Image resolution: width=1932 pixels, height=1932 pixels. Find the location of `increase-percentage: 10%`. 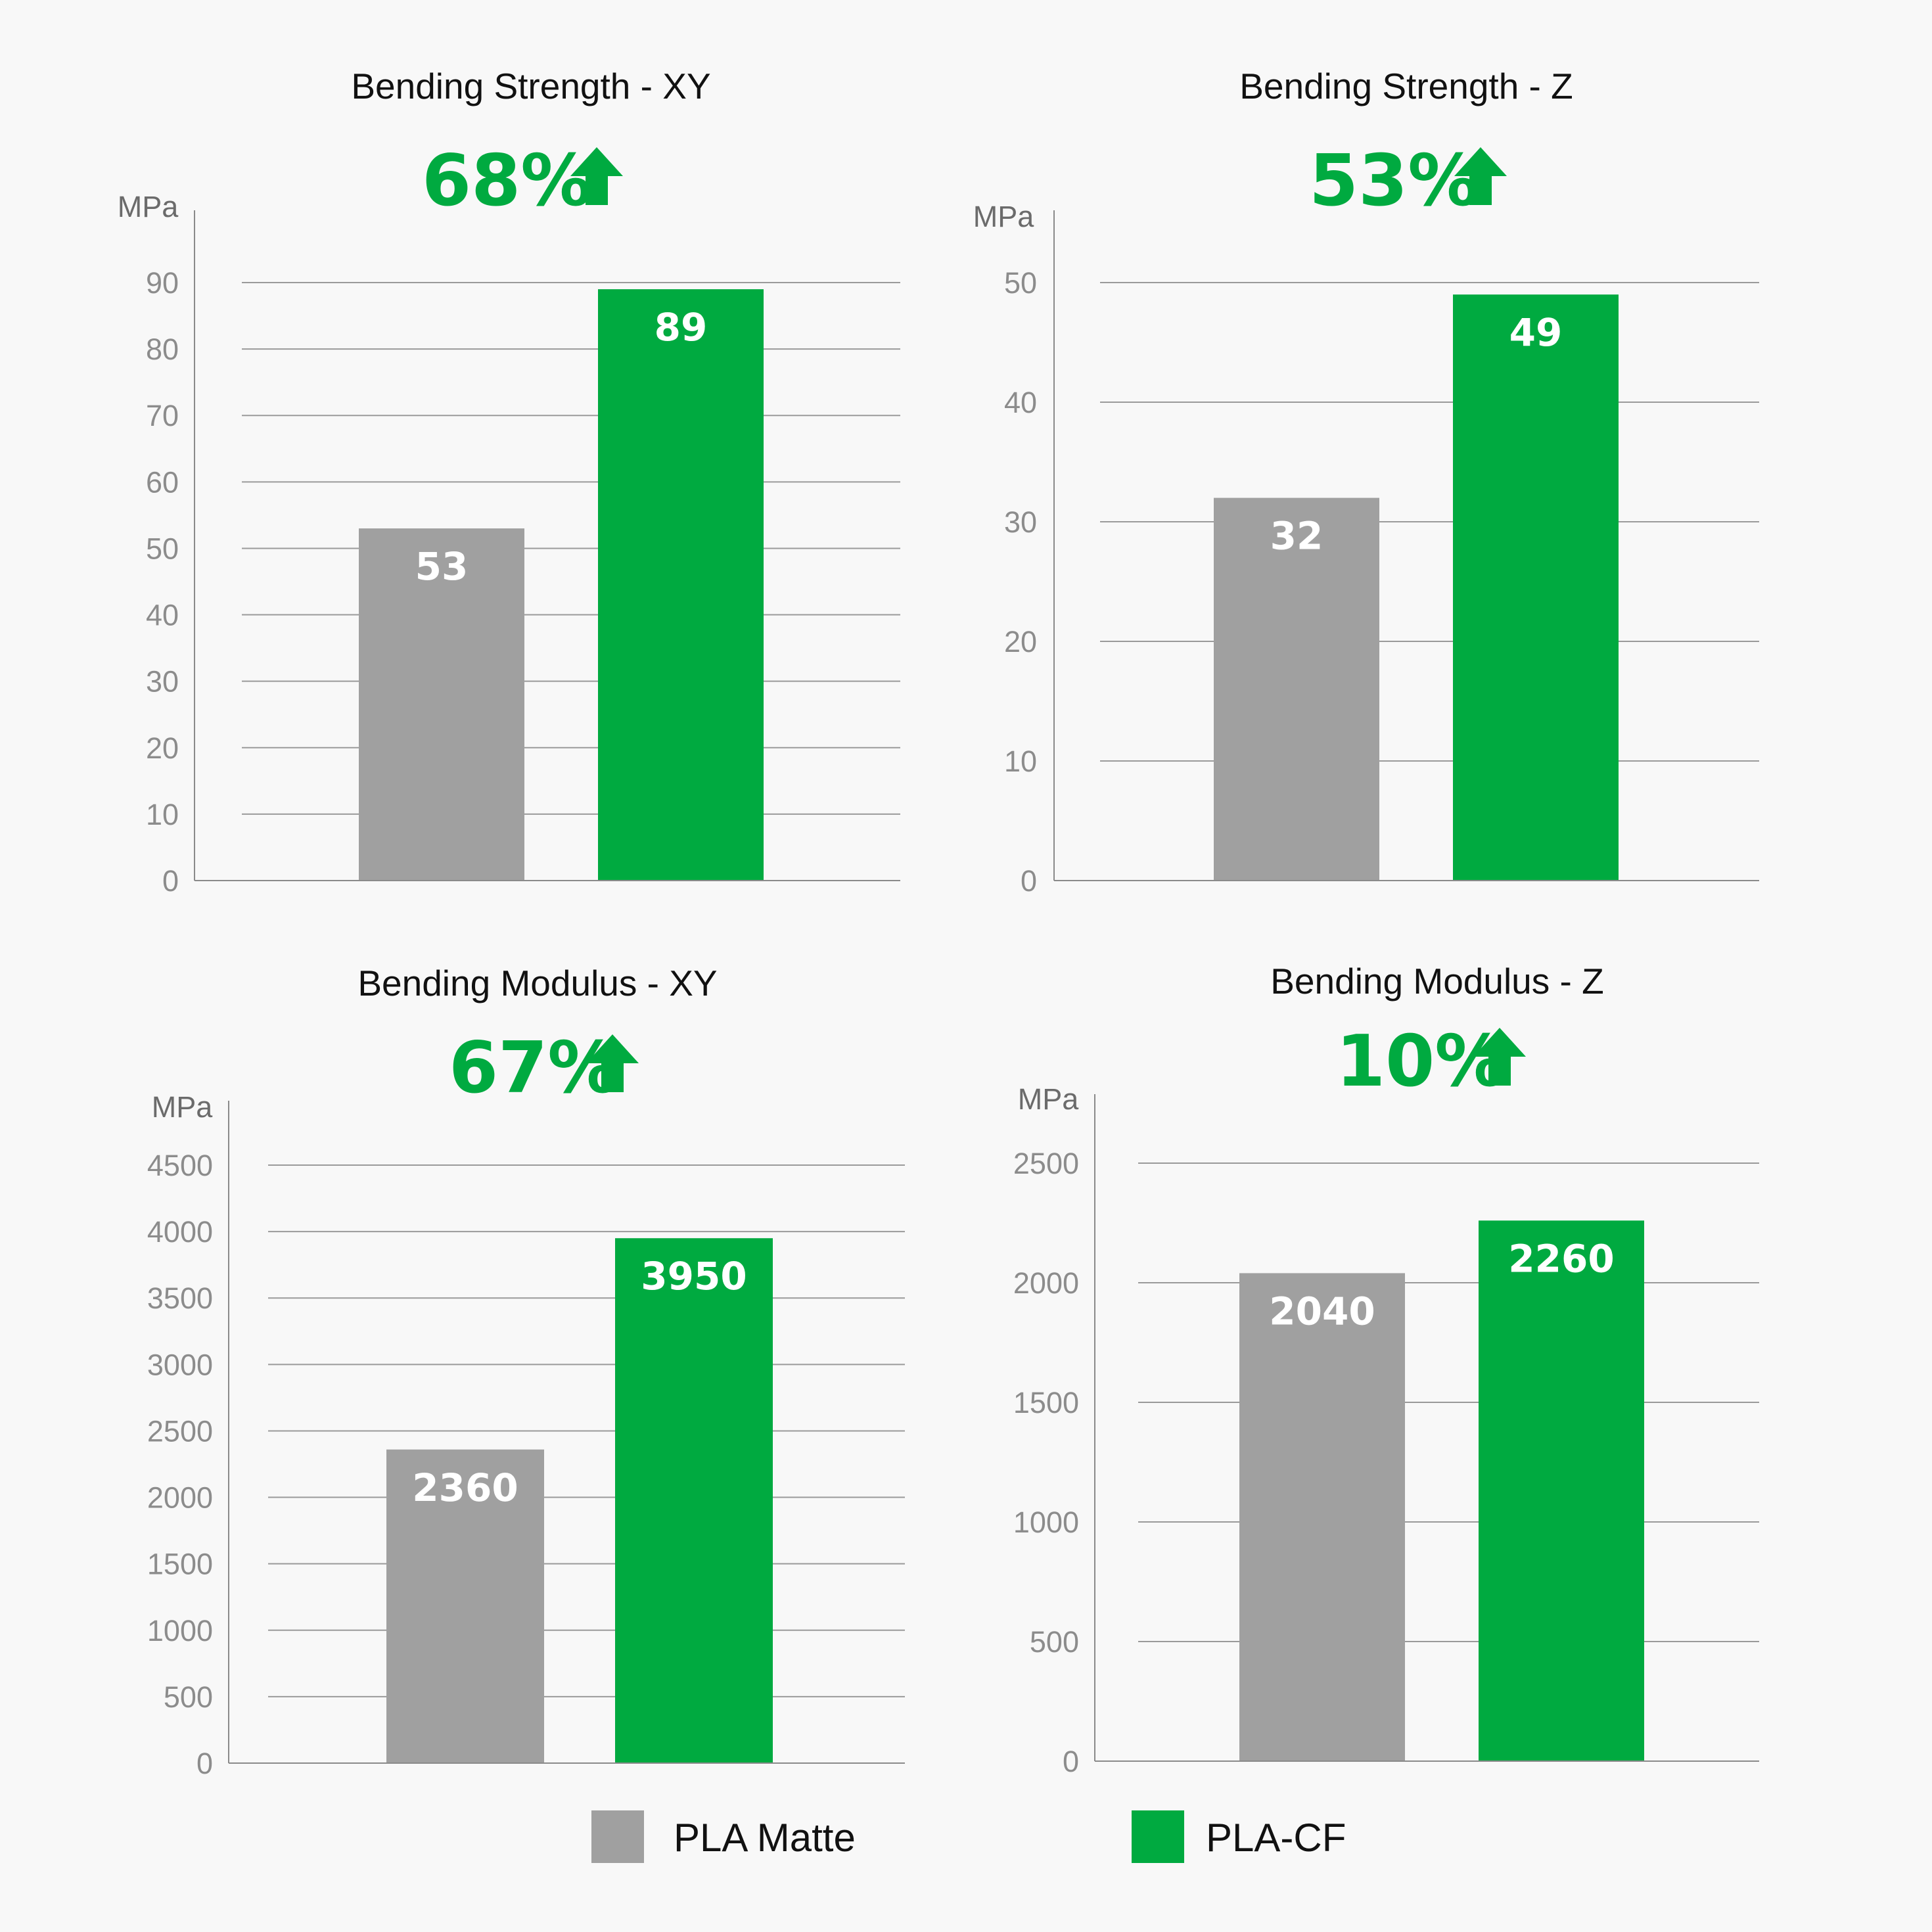

increase-percentage: 10% is located at coordinates (1421, 1062).